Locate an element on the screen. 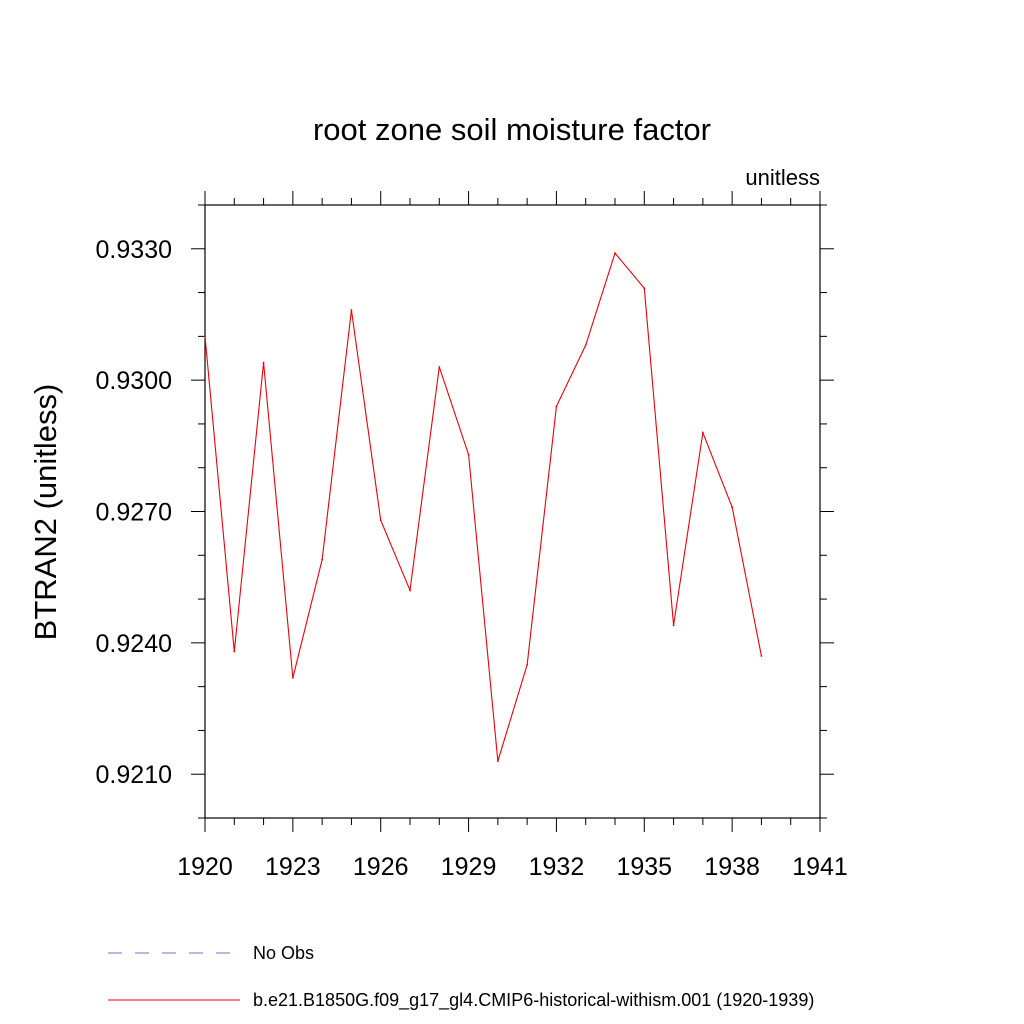 Image resolution: width=1024 pixels, height=1024 pixels. x-tick-label: 1941 is located at coordinates (820, 867).